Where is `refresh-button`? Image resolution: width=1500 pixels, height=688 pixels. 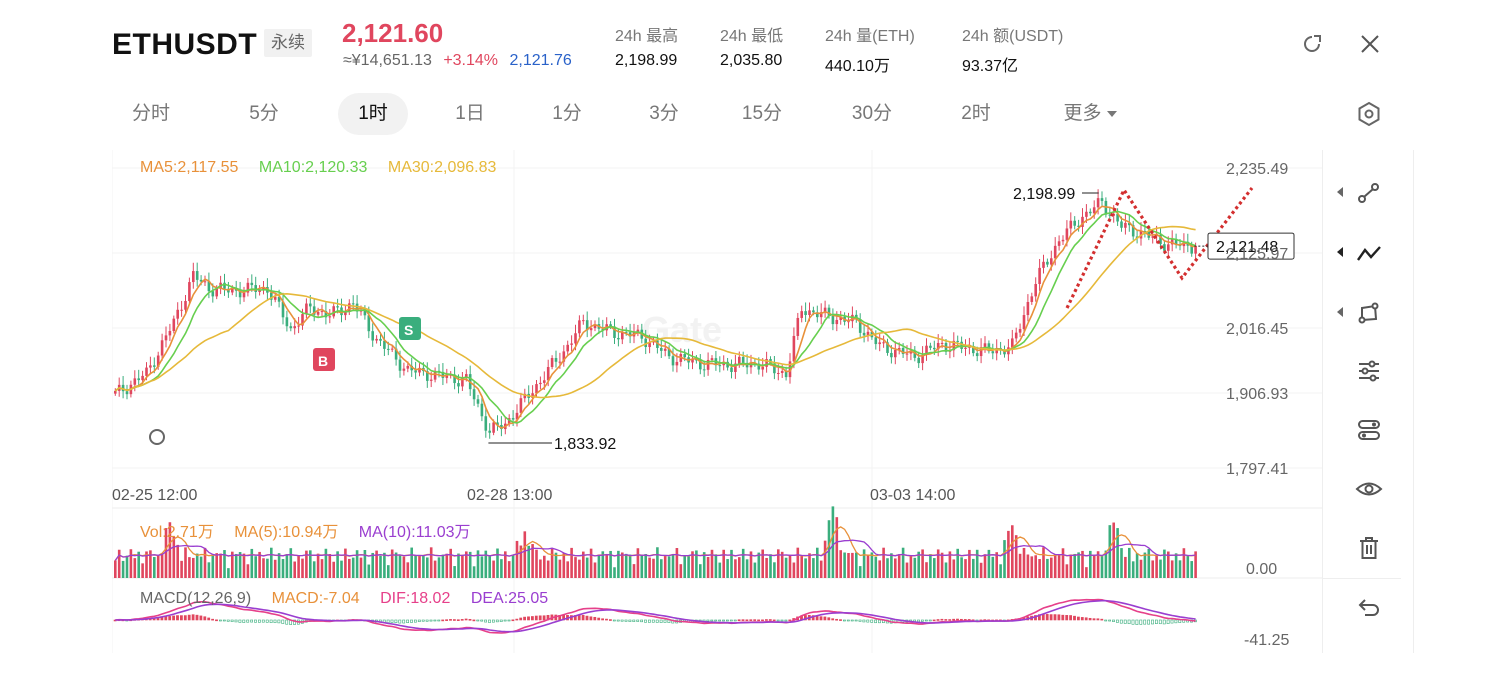 refresh-button is located at coordinates (1312, 44).